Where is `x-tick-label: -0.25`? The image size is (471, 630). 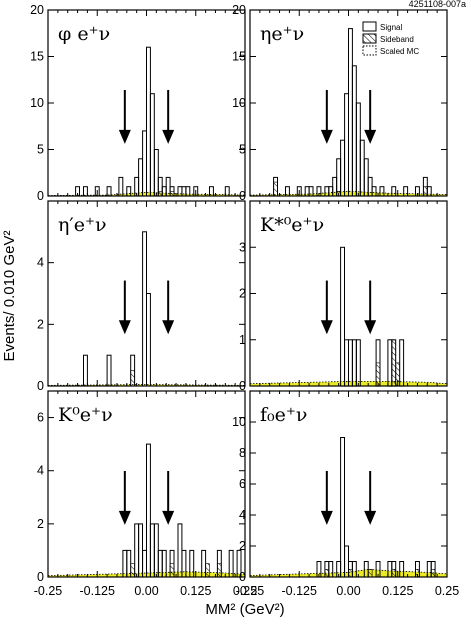 x-tick-label: -0.25 is located at coordinates (250, 591).